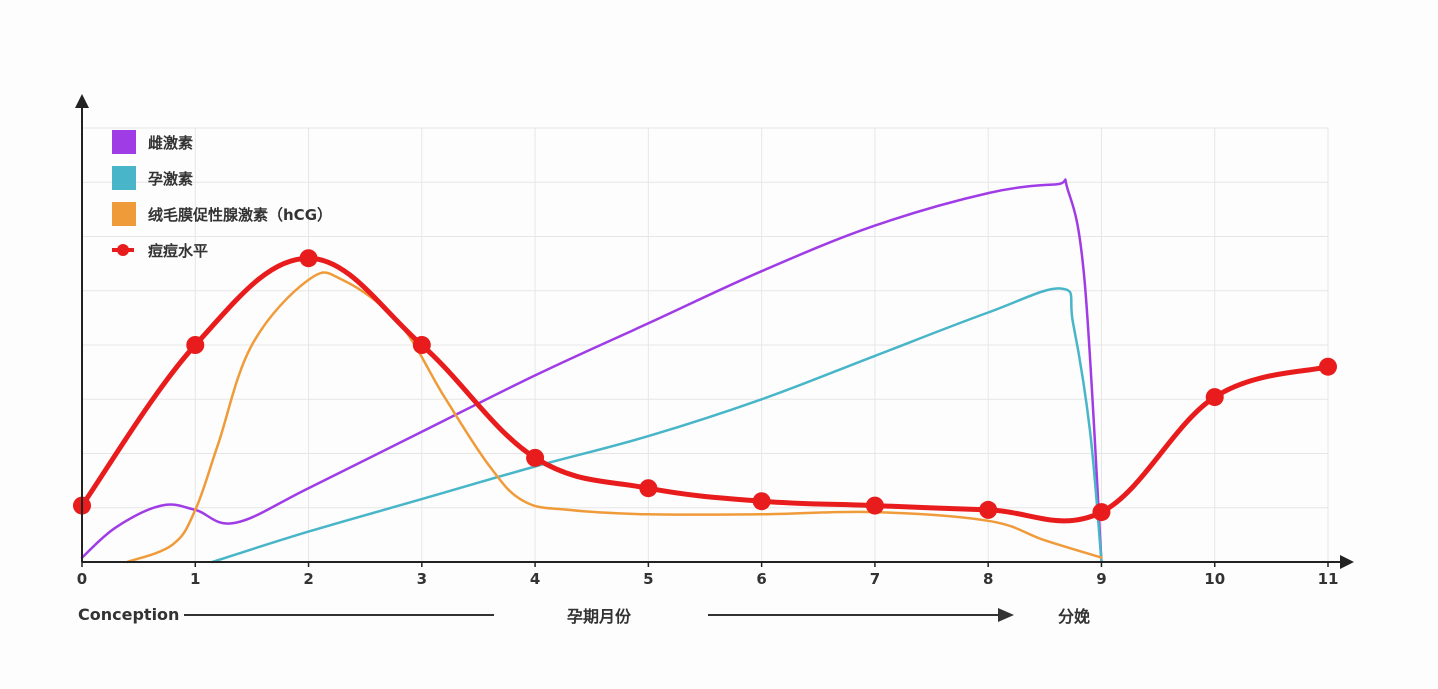 This screenshot has height=689, width=1438. I want to click on legend-swatch-dot, so click(123, 250).